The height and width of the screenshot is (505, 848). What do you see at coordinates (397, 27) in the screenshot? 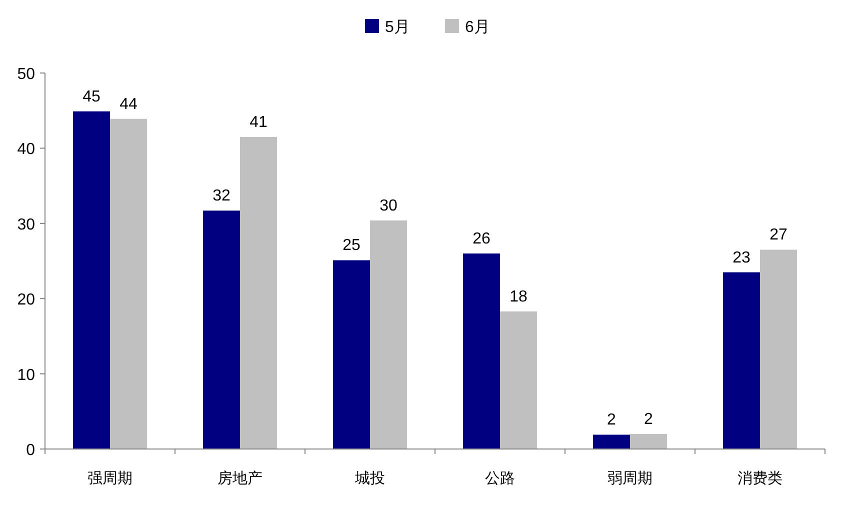
I see `legend-label: 5月` at bounding box center [397, 27].